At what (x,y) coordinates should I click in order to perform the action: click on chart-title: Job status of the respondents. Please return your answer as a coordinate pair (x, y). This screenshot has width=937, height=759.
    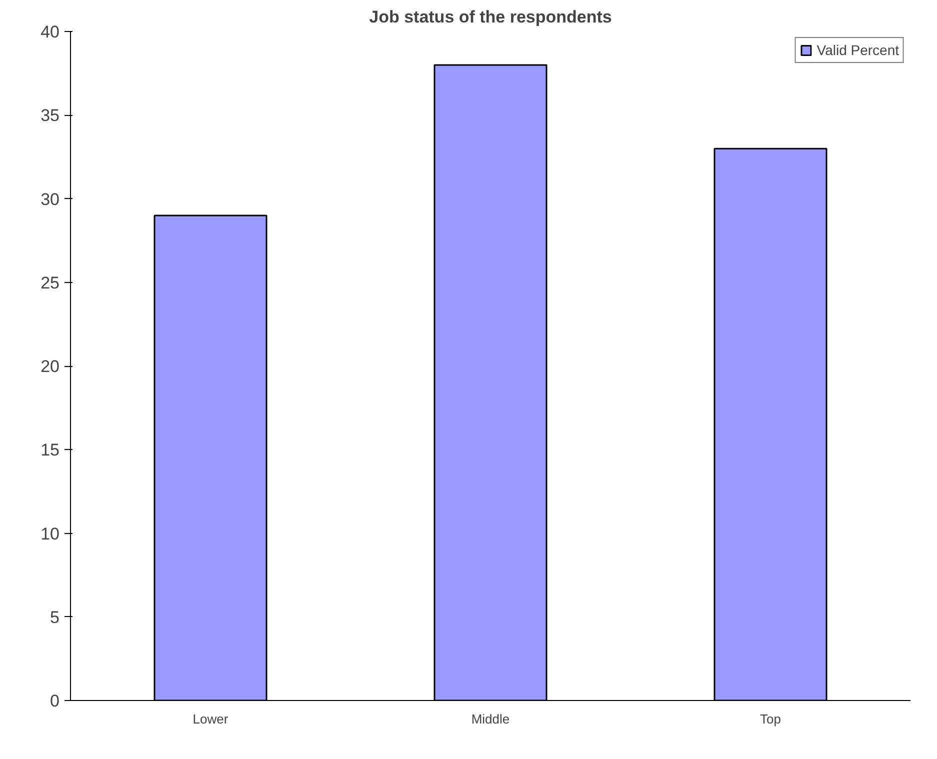
    Looking at the image, I should click on (490, 17).